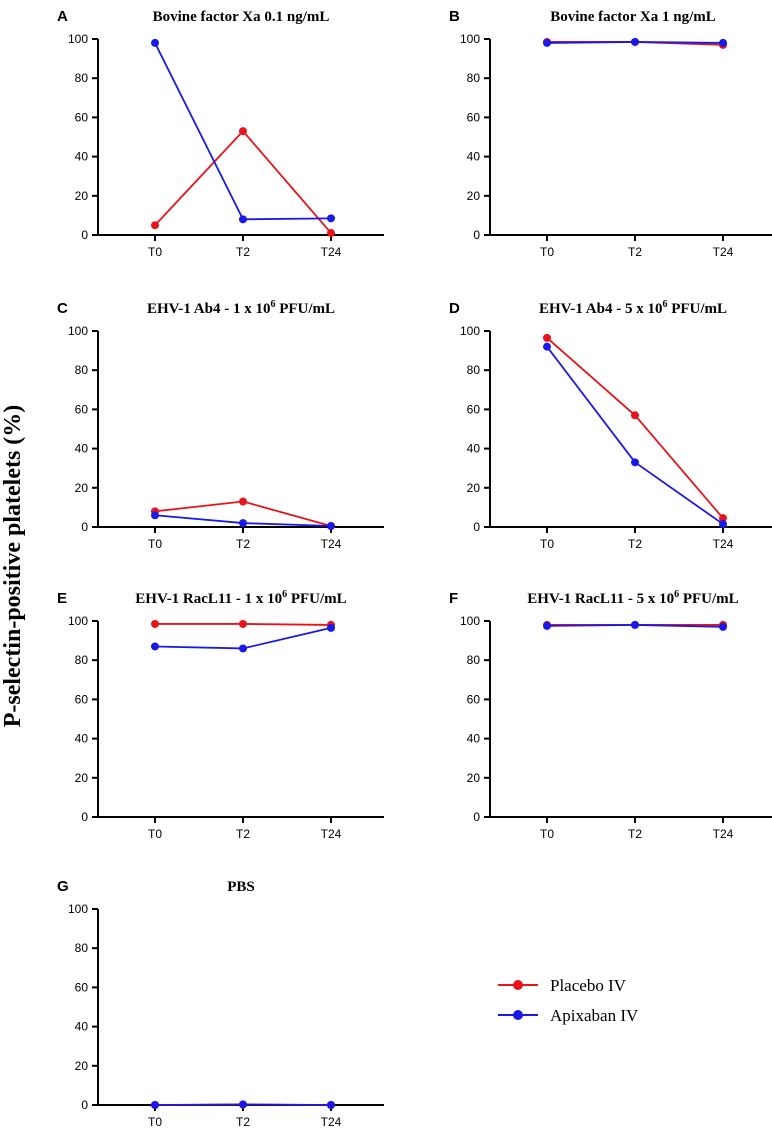 The width and height of the screenshot is (772, 1133). I want to click on panel-letter: A, so click(62, 16).